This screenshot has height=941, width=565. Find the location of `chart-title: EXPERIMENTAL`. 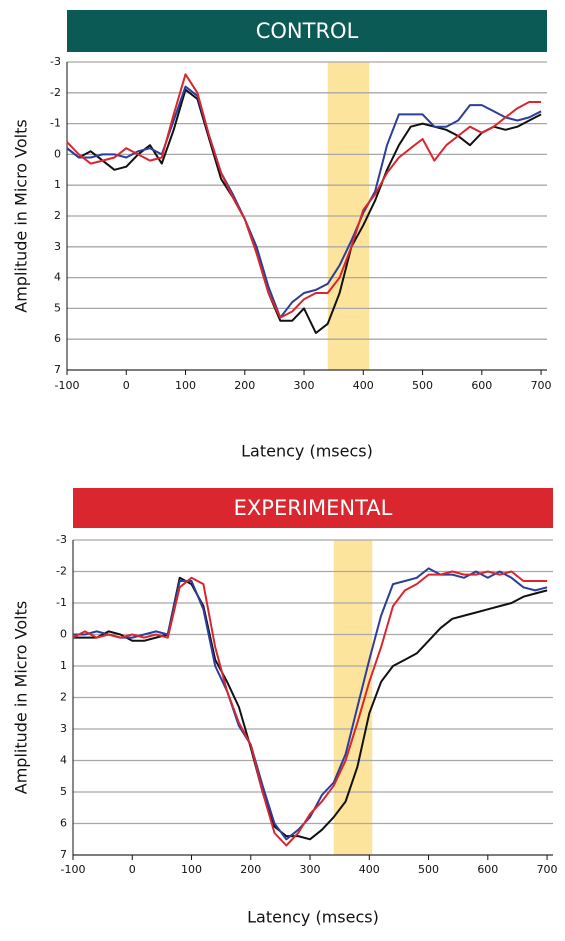

chart-title: EXPERIMENTAL is located at coordinates (313, 508).